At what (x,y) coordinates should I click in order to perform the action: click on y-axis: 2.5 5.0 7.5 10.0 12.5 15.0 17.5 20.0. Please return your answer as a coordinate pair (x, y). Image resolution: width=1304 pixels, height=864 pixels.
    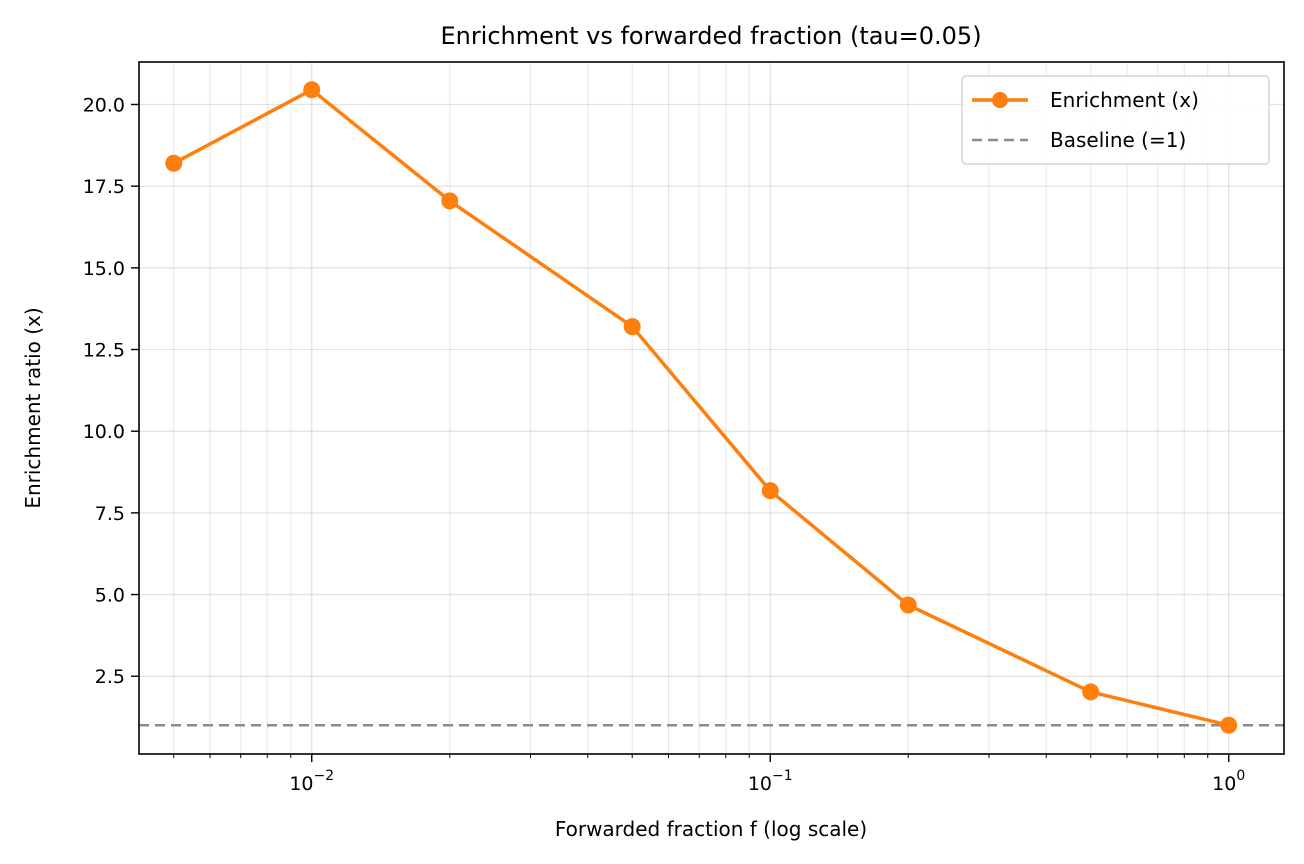
    Looking at the image, I should click on (111, 391).